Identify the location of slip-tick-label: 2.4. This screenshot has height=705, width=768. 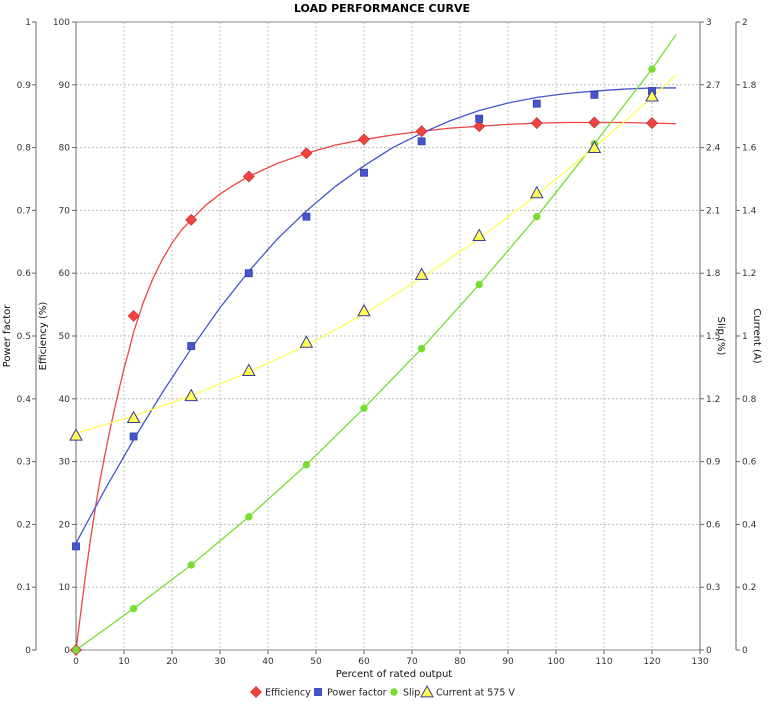
(713, 149).